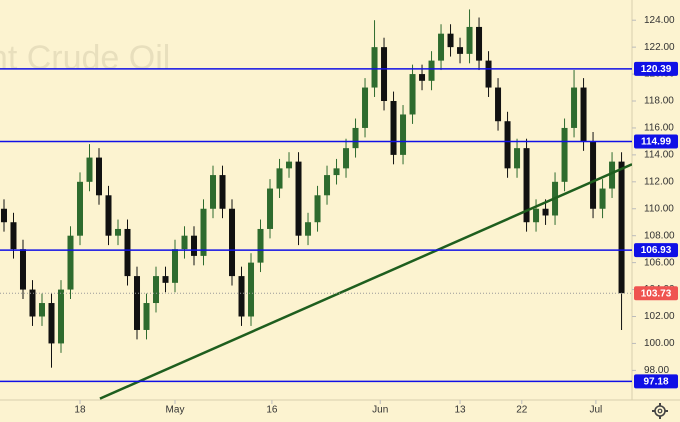 The image size is (680, 422). What do you see at coordinates (659, 235) in the screenshot?
I see `y-tick-label: 108.00` at bounding box center [659, 235].